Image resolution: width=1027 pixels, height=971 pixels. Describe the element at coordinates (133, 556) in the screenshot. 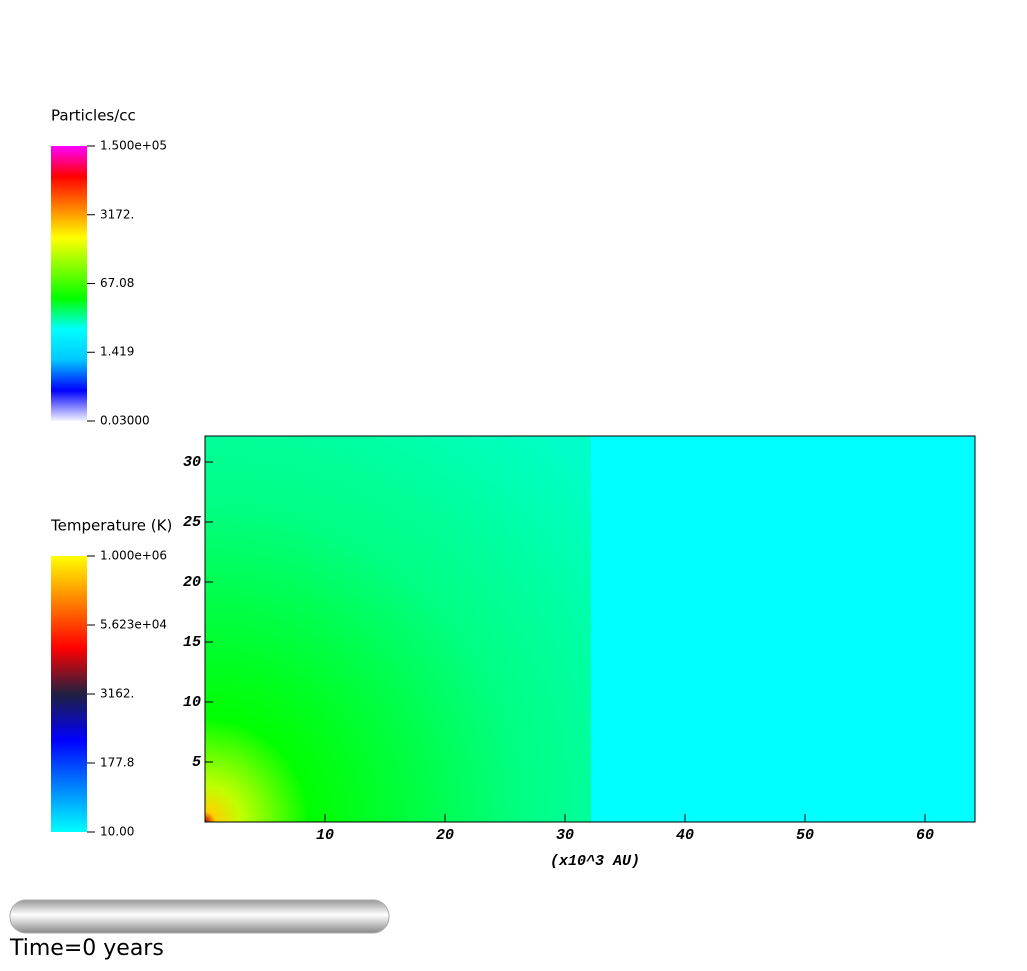

I see `colorbar-tick-label: 1.000e+06` at that location.